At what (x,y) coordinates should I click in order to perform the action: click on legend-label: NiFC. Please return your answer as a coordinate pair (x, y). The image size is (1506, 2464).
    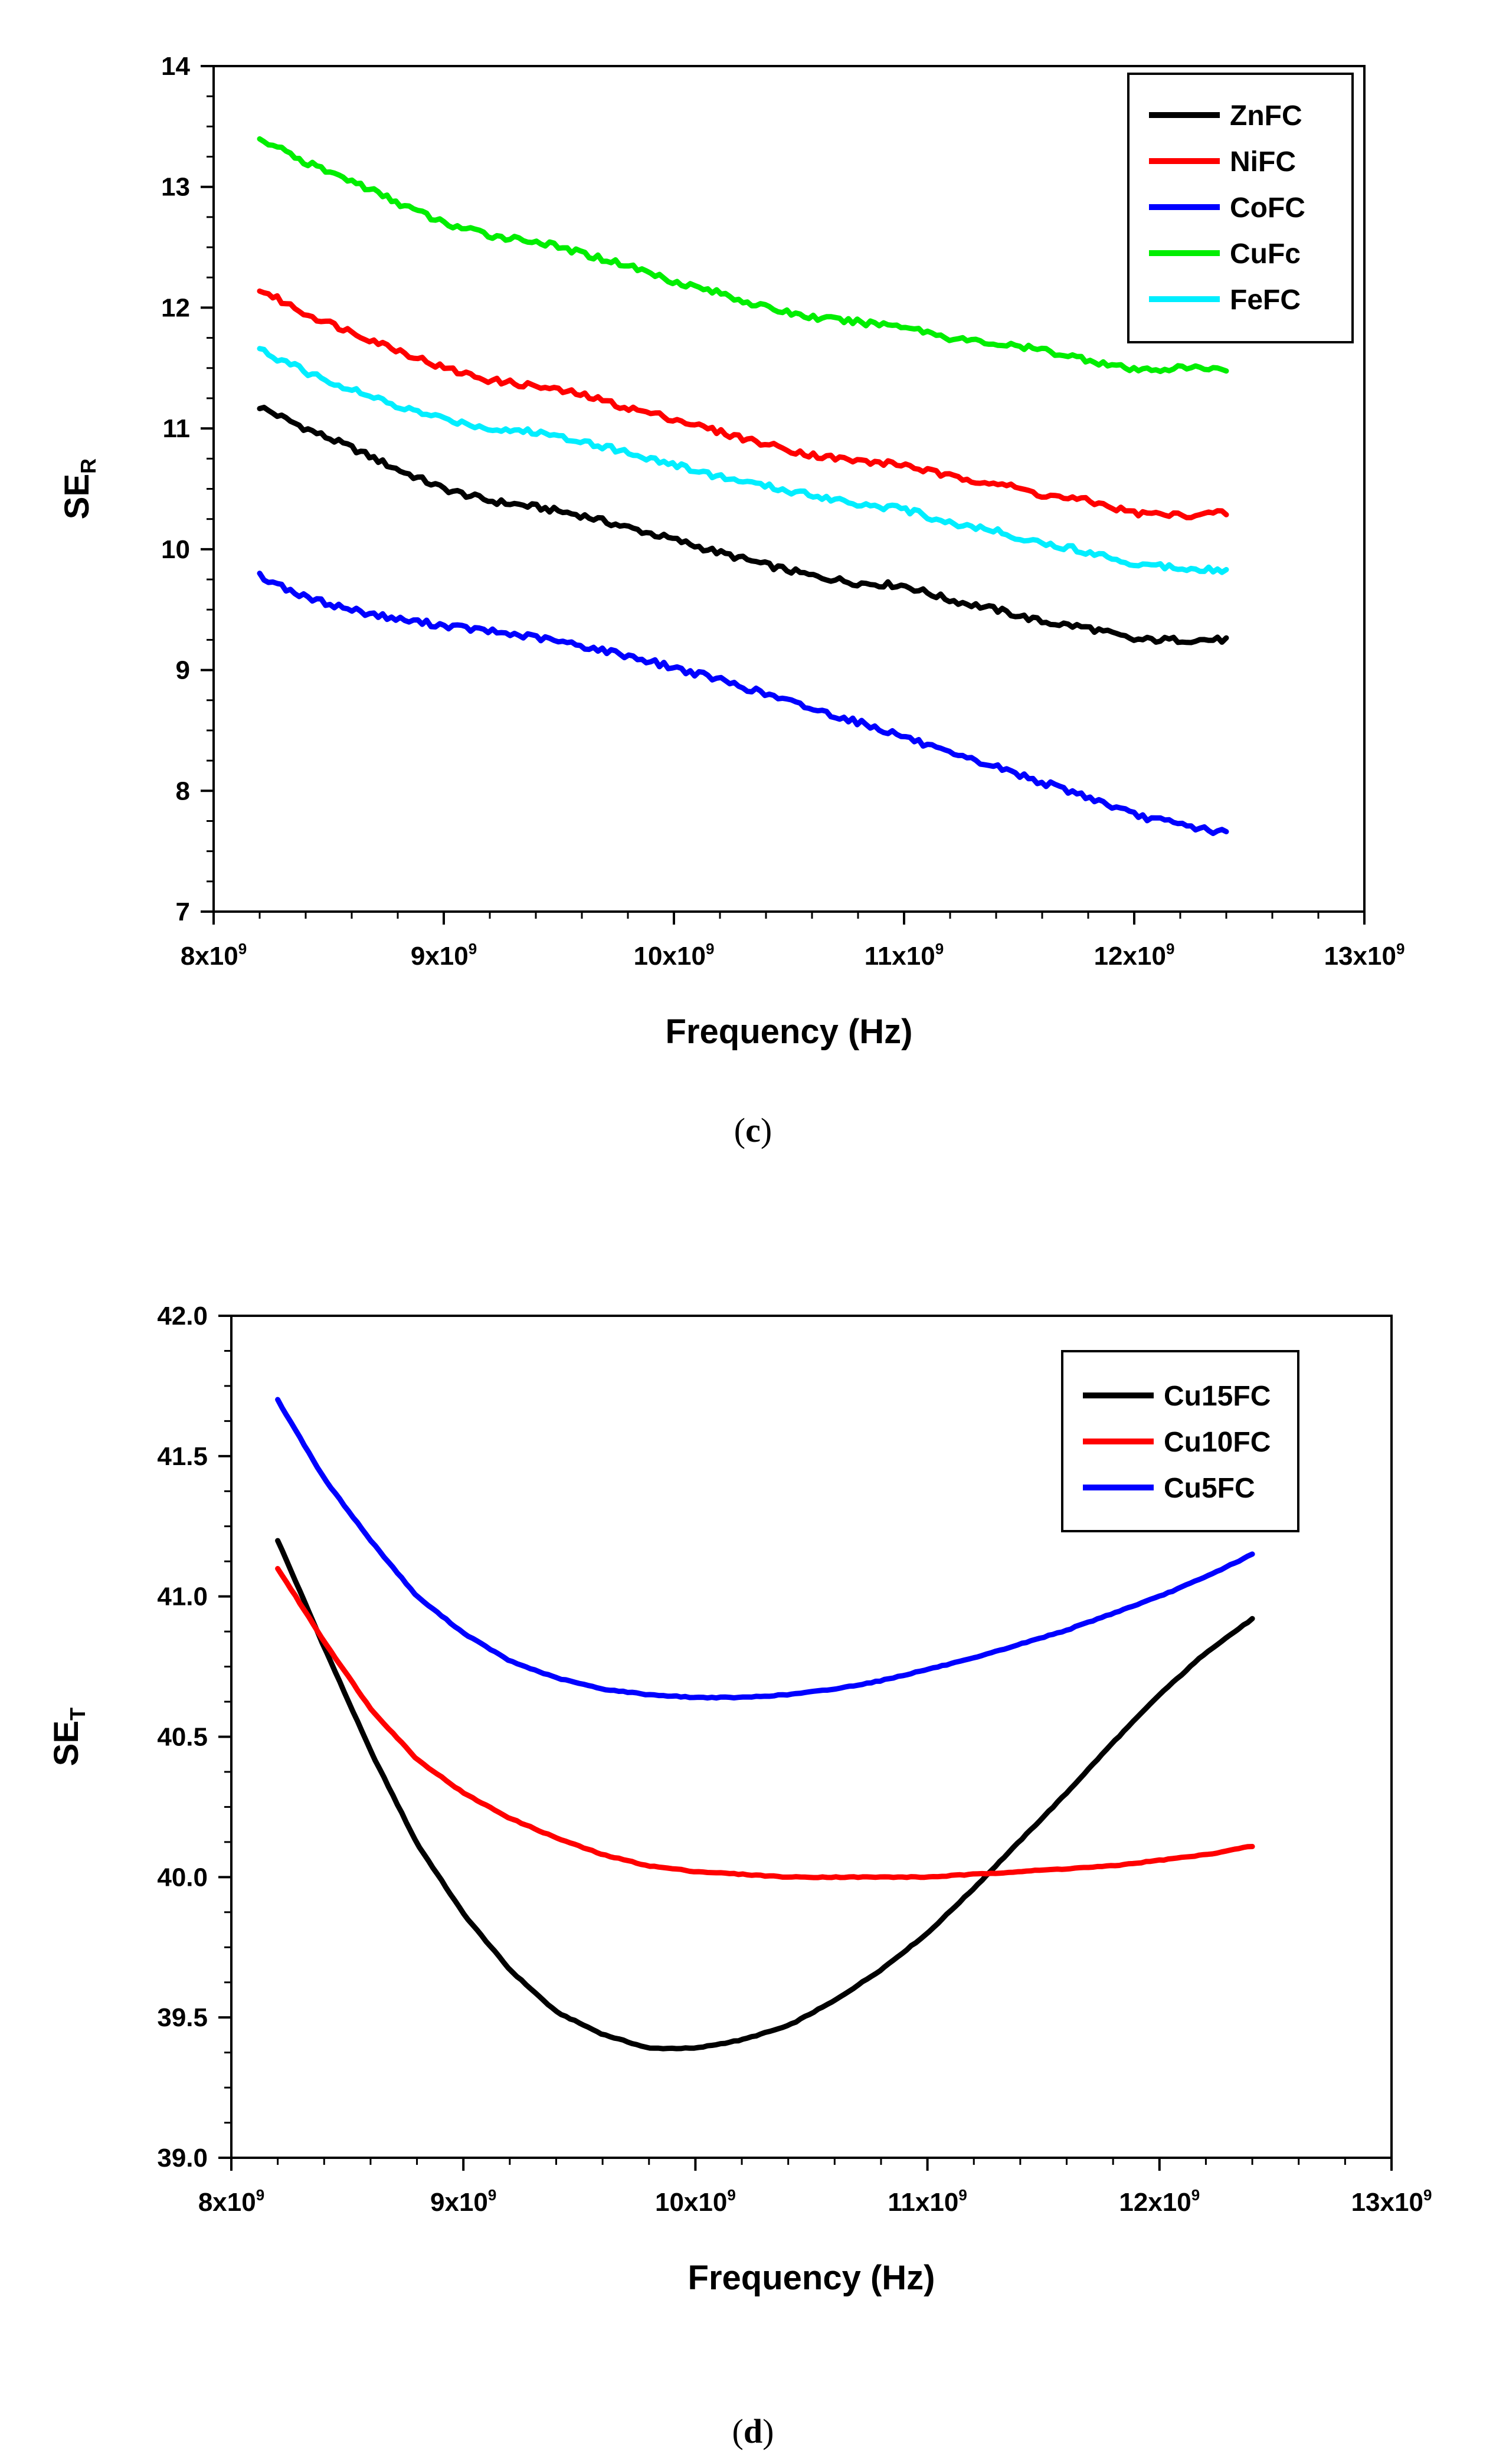
    Looking at the image, I should click on (1263, 162).